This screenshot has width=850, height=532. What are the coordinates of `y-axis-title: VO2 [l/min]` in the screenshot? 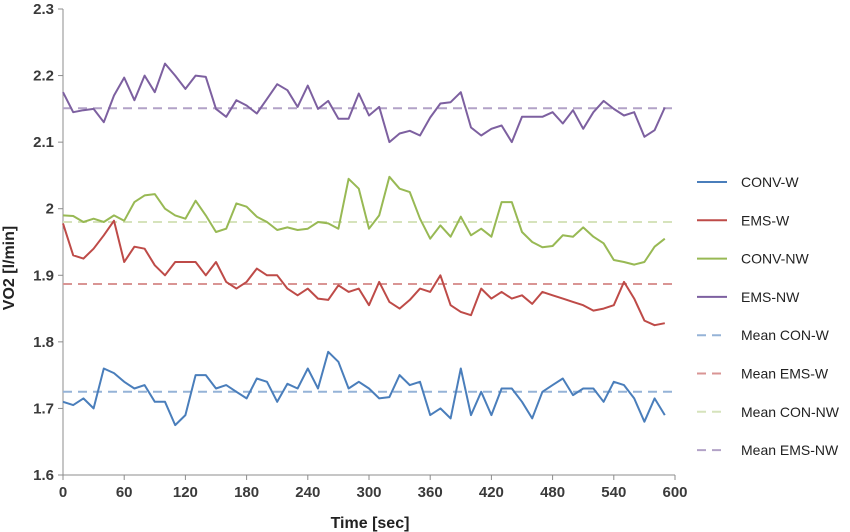 It's located at (9, 268).